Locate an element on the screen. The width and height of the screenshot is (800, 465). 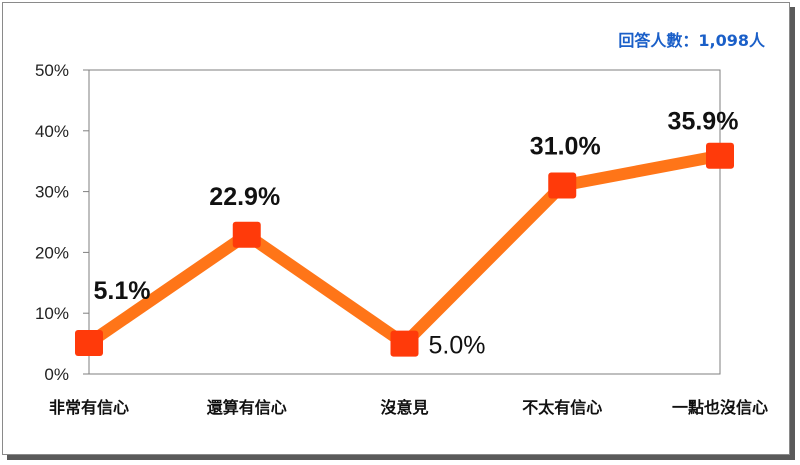
x-axis-categories: 非常有信心 還算有信心 沒意見 不太有信心 一點也沒信心 is located at coordinates (408, 407).